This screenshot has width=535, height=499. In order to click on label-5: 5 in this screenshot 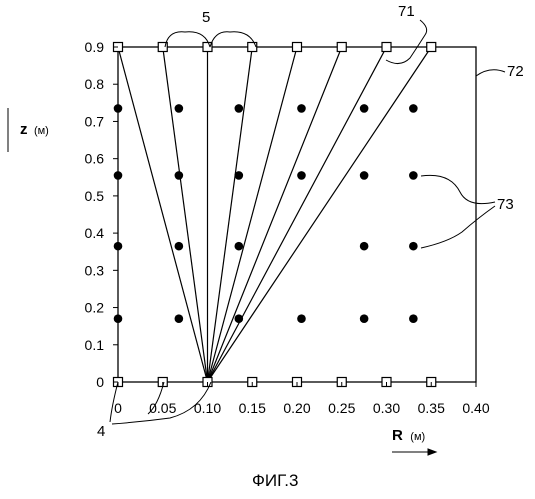, I will do `click(206, 17)`.